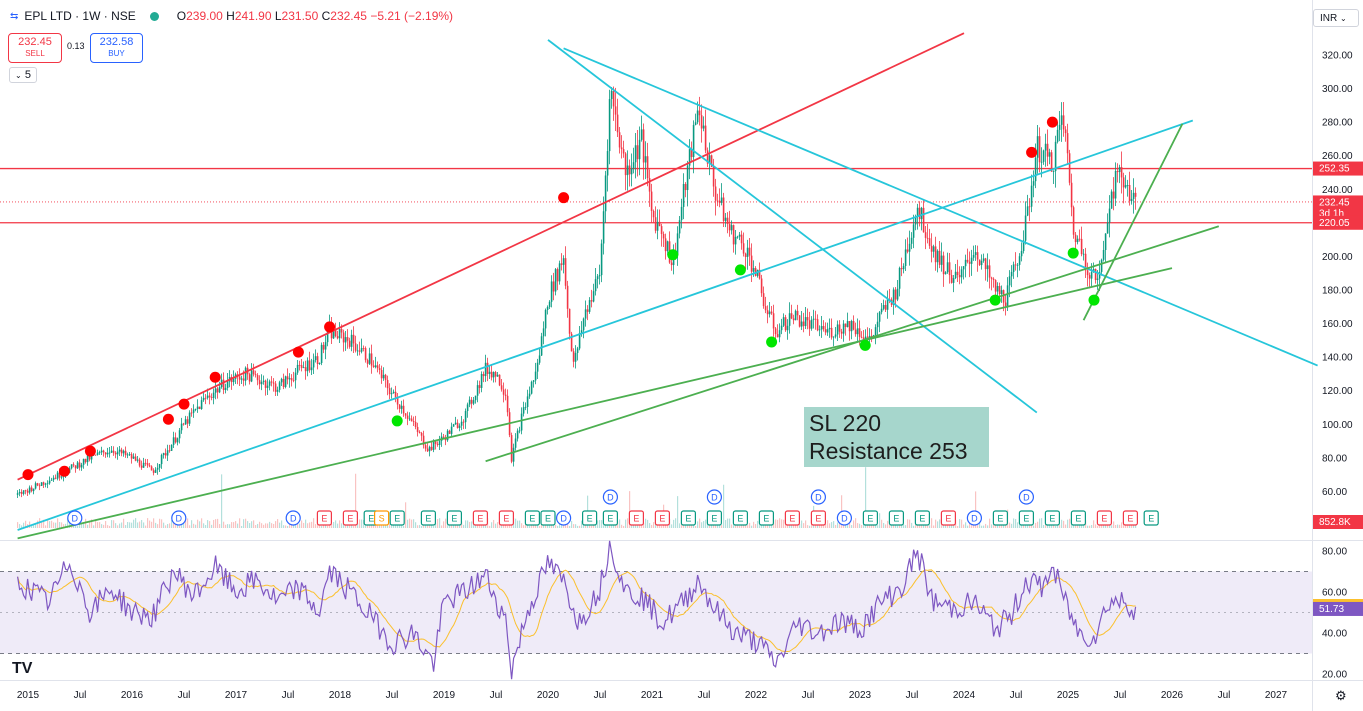  What do you see at coordinates (1334, 202) in the screenshot?
I see `last-price-tag-text: 232.45` at bounding box center [1334, 202].